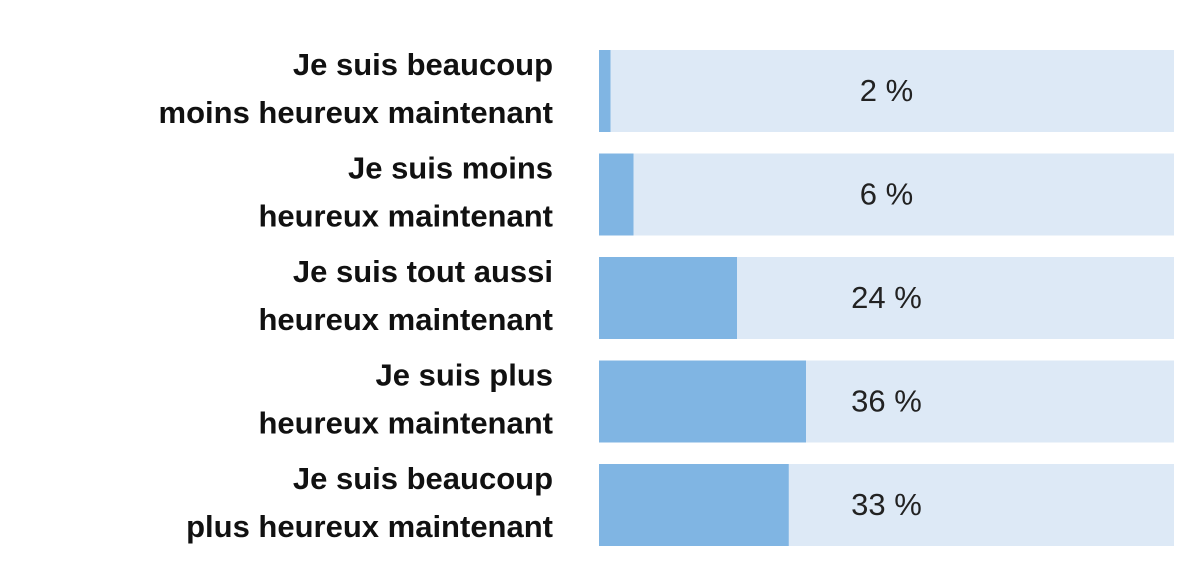  Describe the element at coordinates (356, 112) in the screenshot. I see `category-label: moins heureux maintenant` at that location.